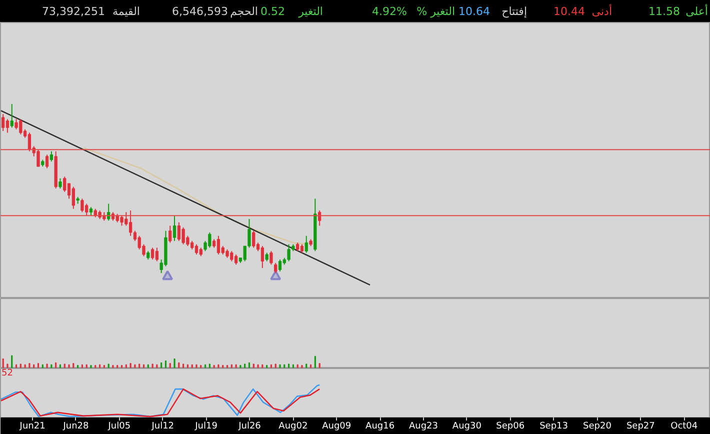 This screenshot has width=710, height=434. Describe the element at coordinates (380, 427) in the screenshot. I see `x-tick-label: Aug16` at that location.